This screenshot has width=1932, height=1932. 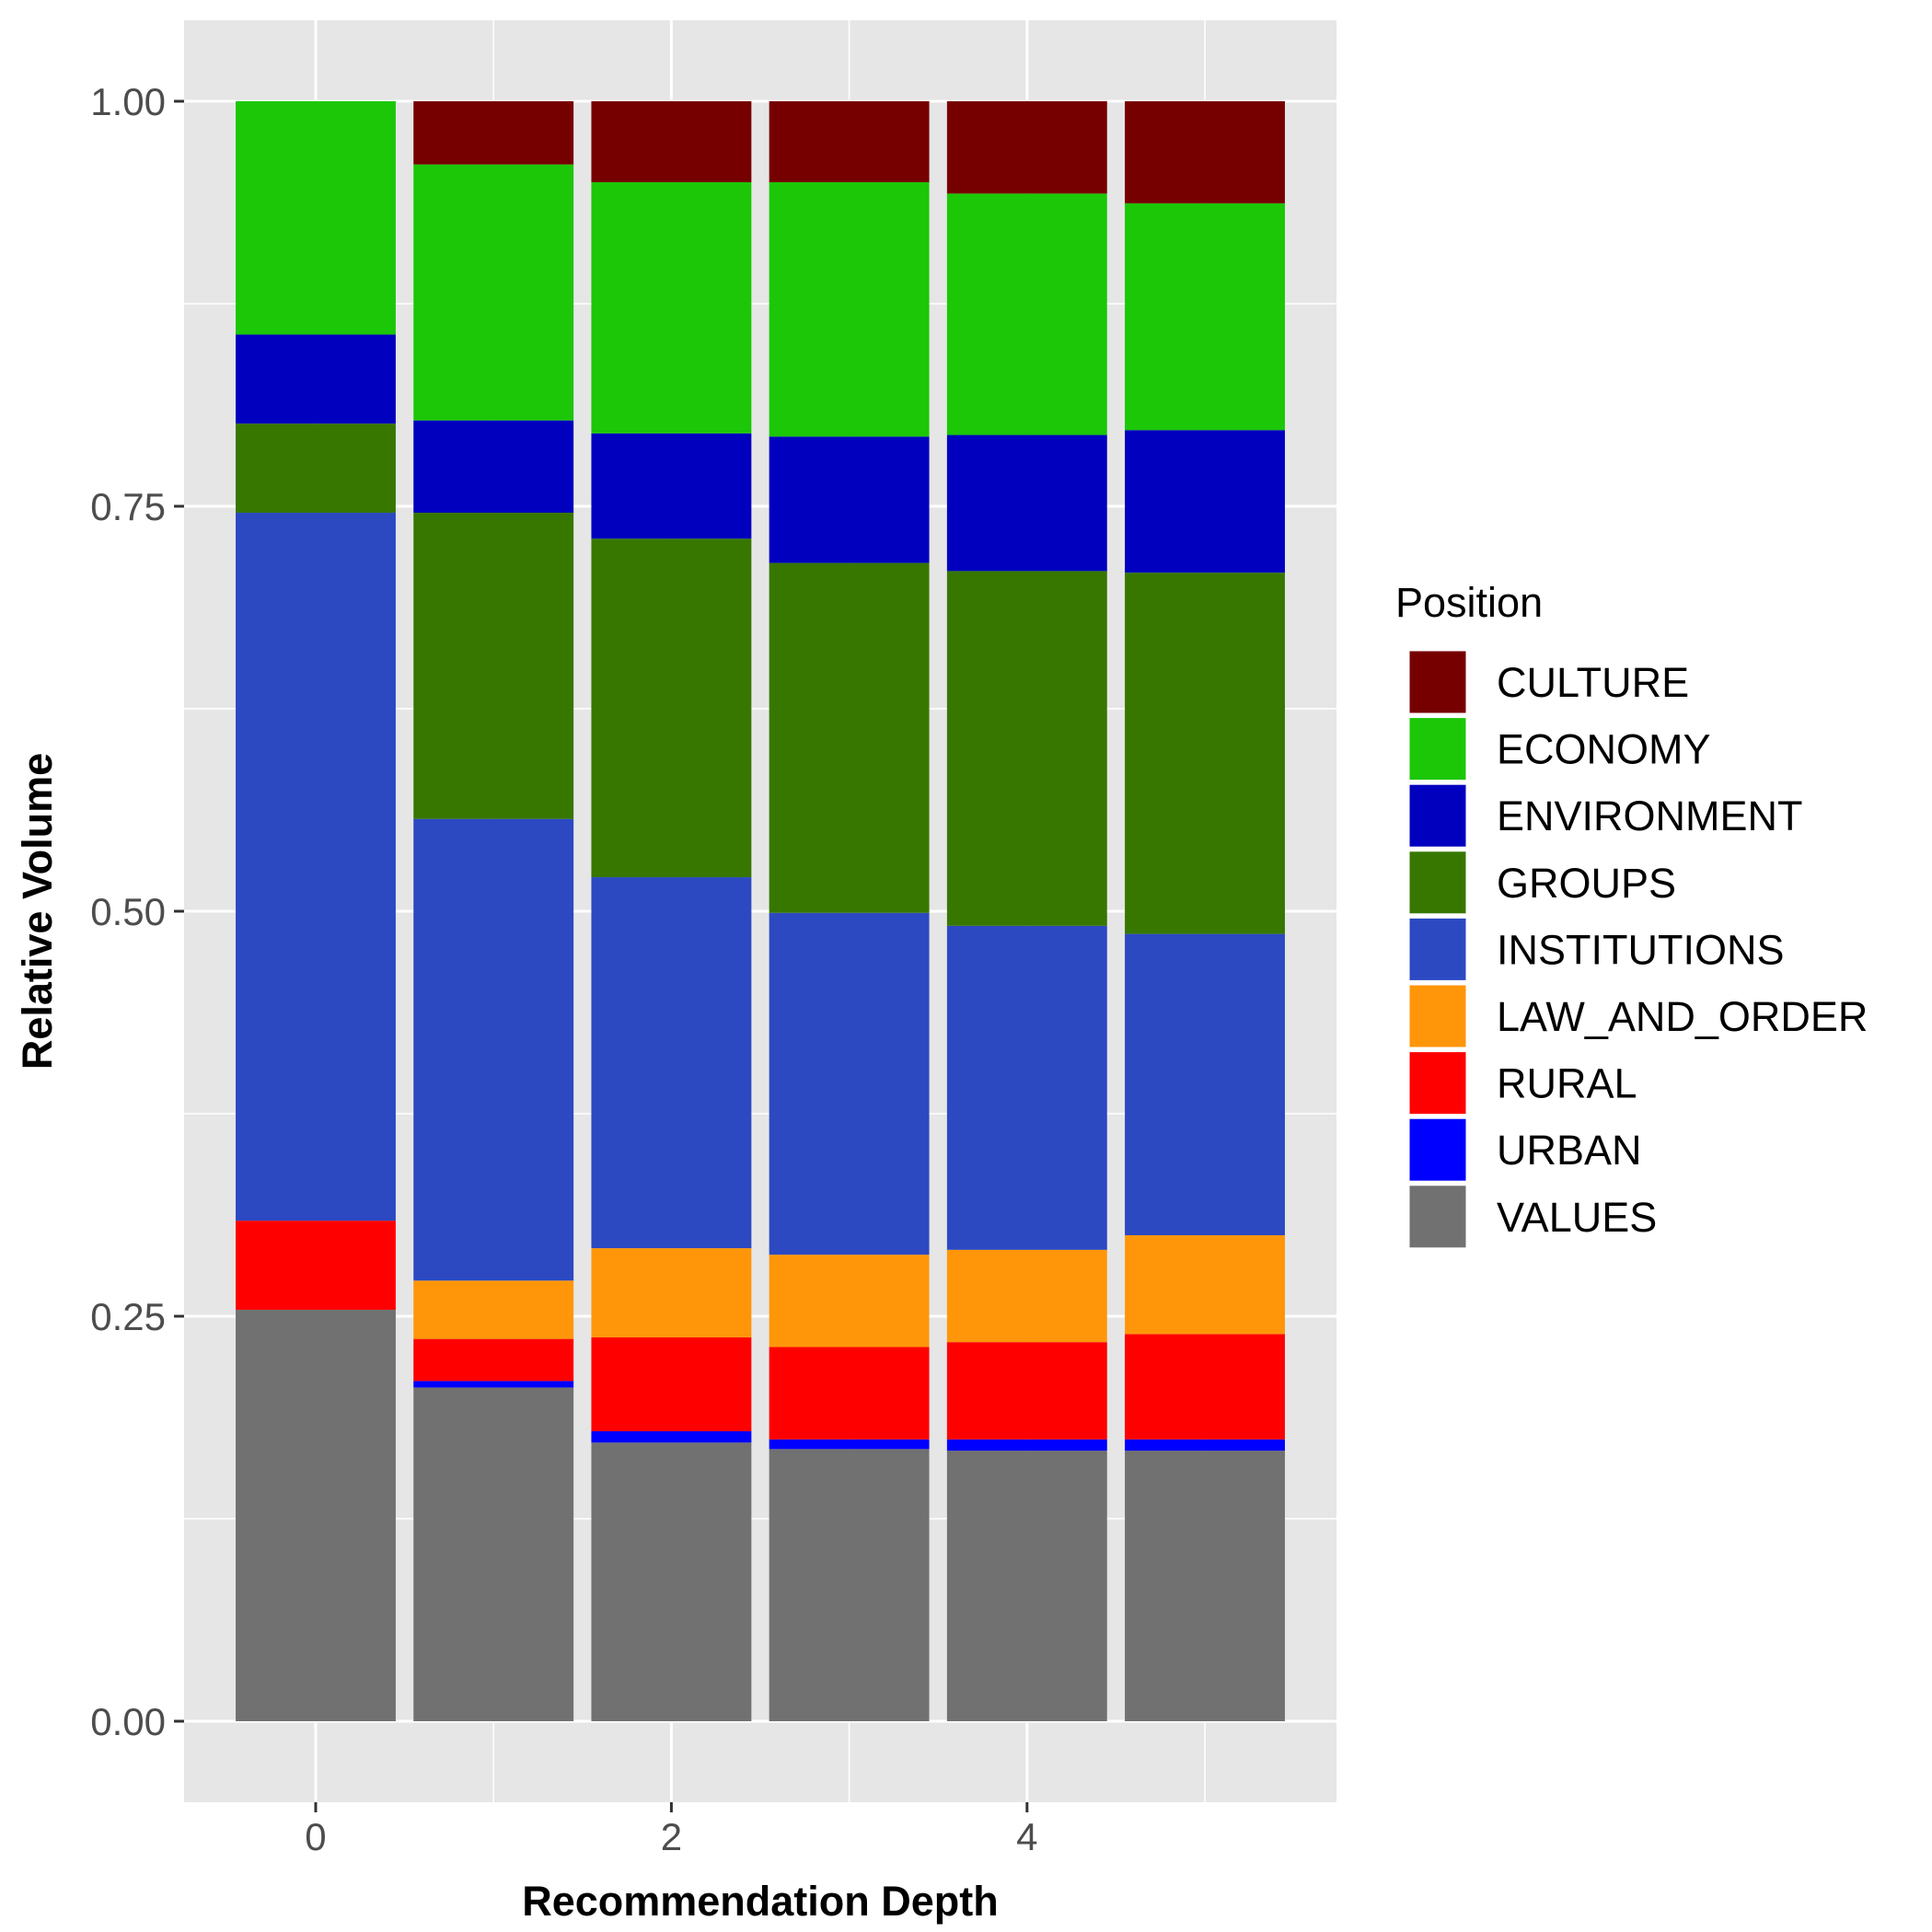 I want to click on legend-title: Position, so click(x=1469, y=602).